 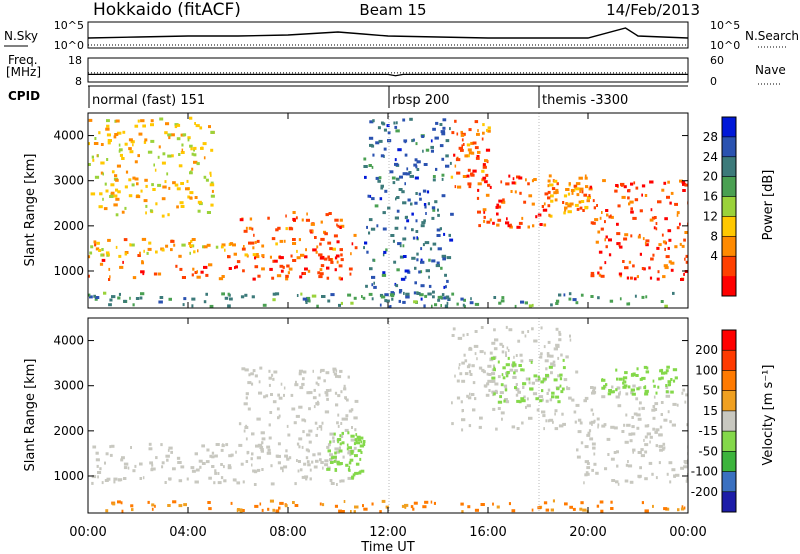 What do you see at coordinates (710, 391) in the screenshot?
I see `colorbar-tick-label: 50` at bounding box center [710, 391].